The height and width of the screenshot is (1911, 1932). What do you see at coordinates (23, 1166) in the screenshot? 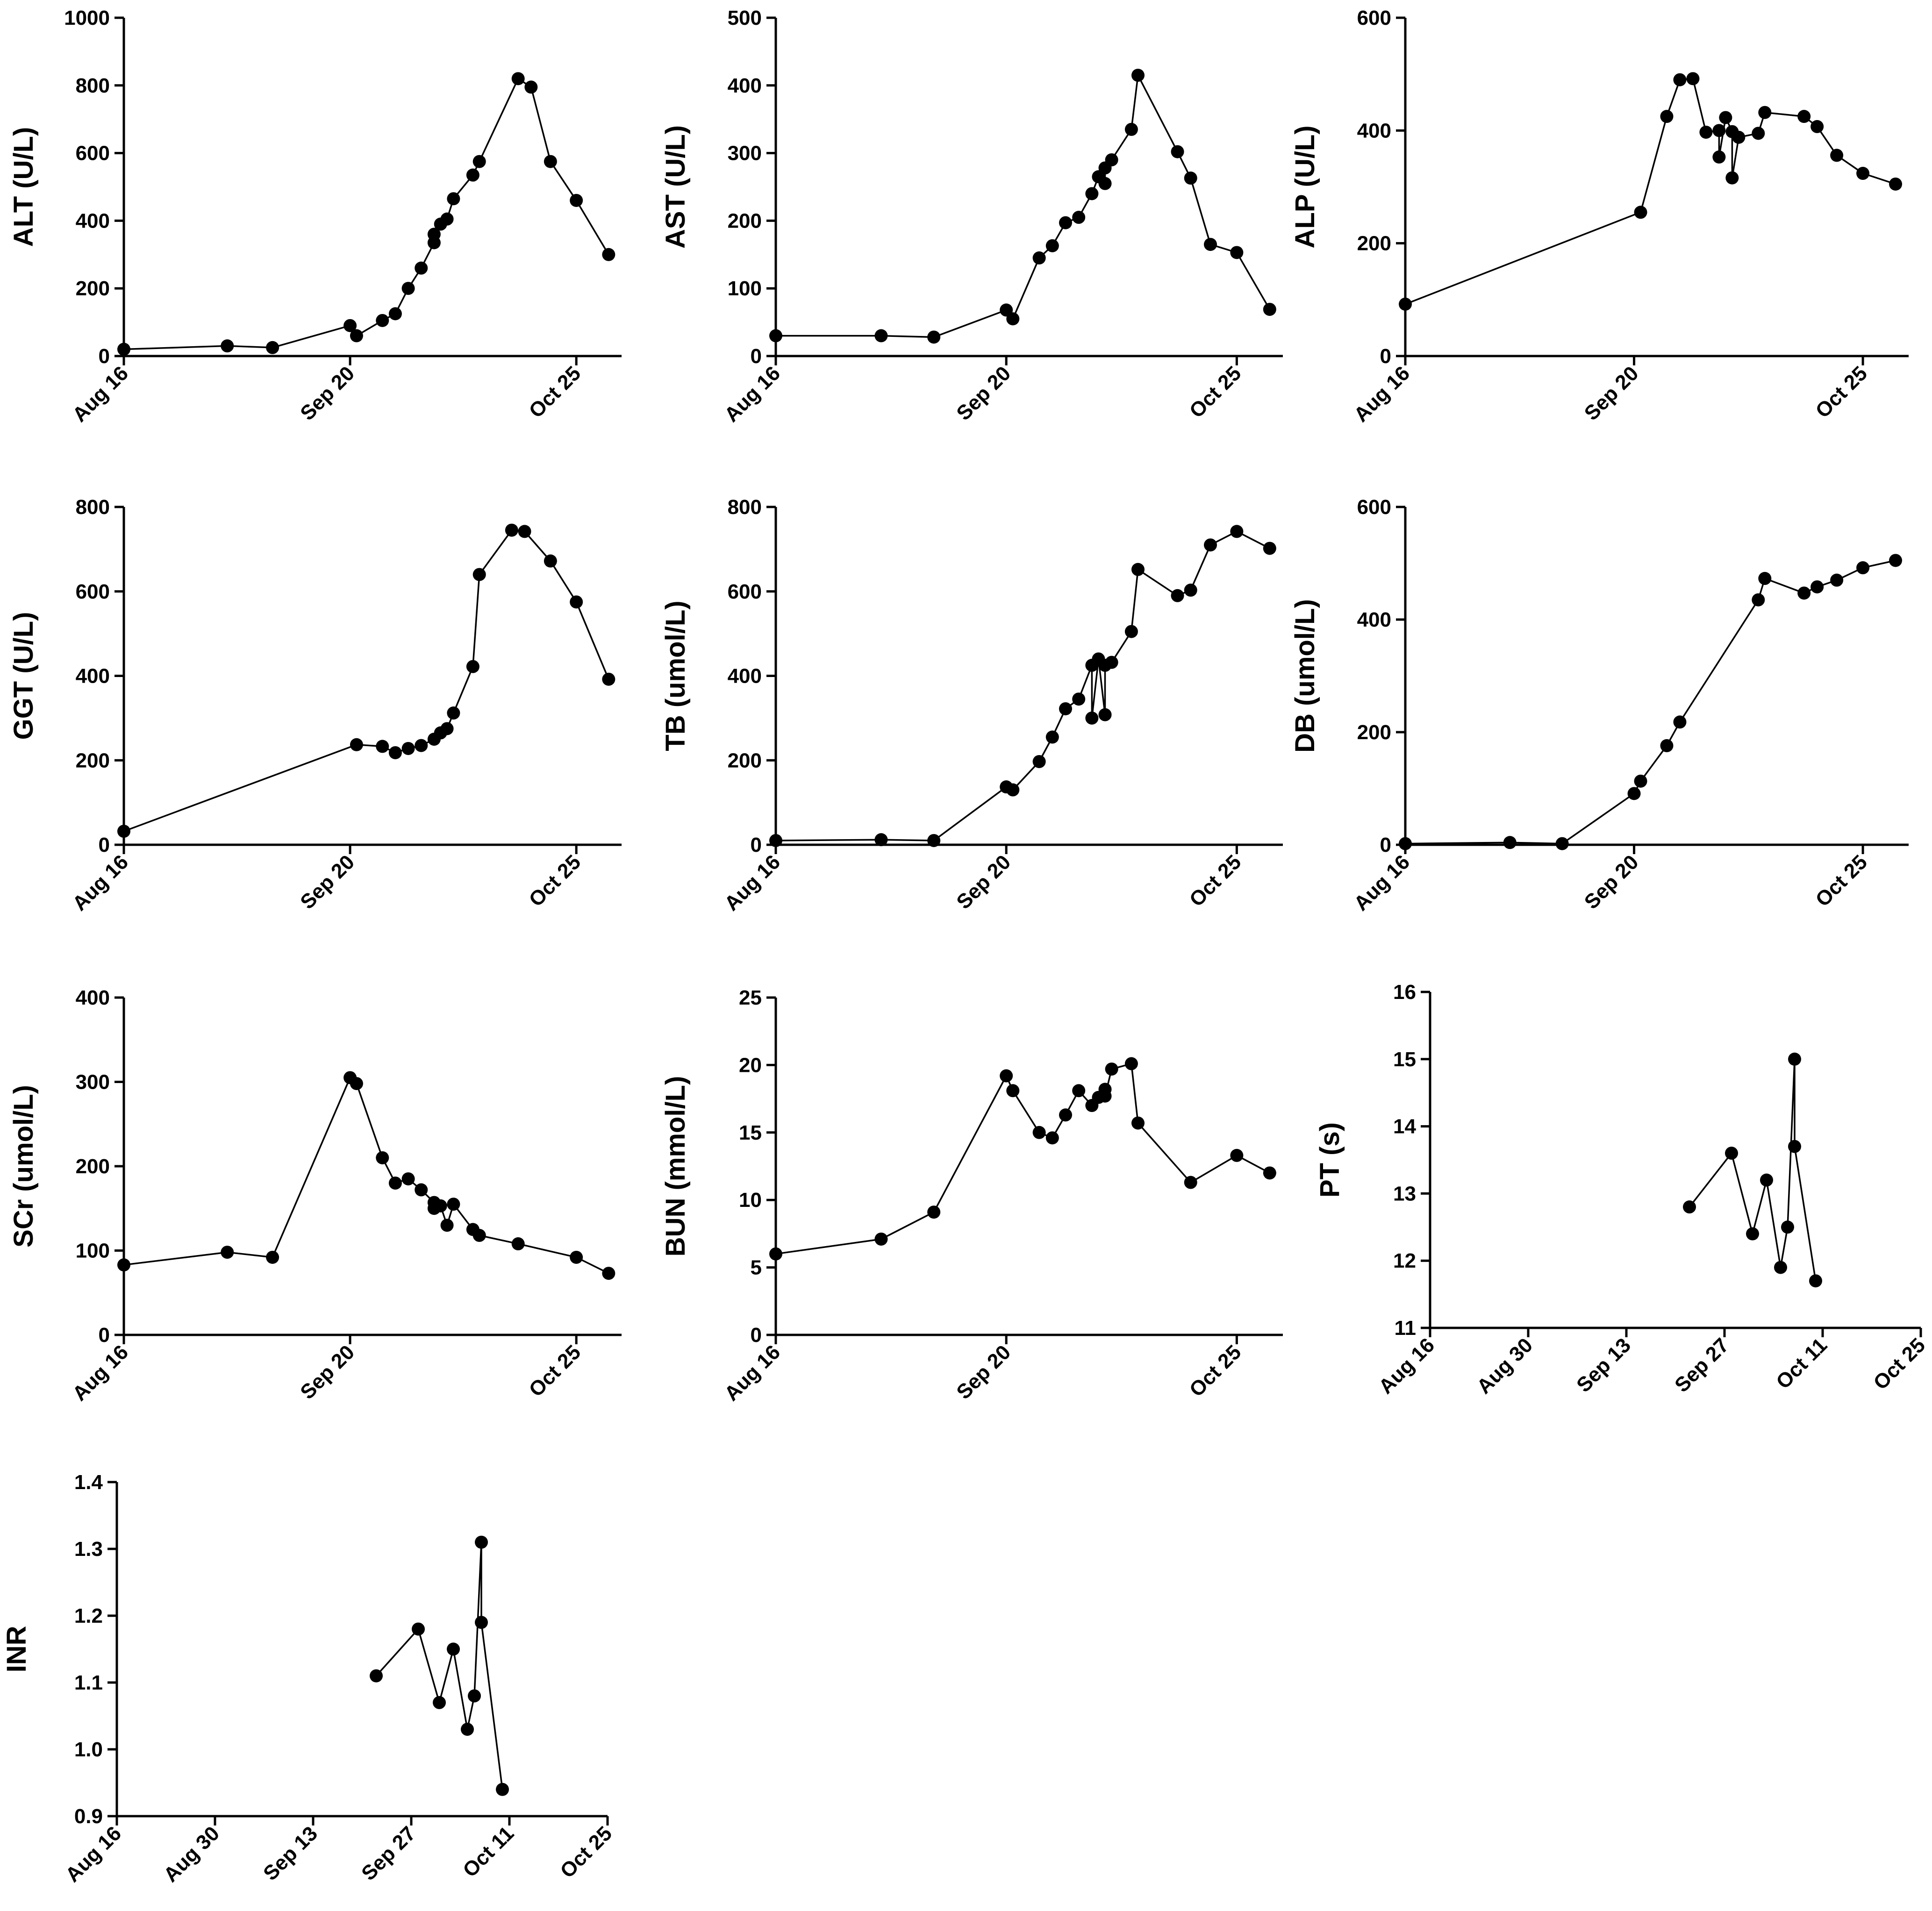
I see `y-axis-label: SCr (umol/L)` at bounding box center [23, 1166].